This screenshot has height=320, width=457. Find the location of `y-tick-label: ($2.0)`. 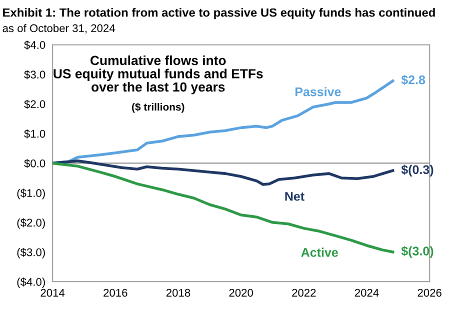

y-tick-label: ($2.0) is located at coordinates (31, 223).